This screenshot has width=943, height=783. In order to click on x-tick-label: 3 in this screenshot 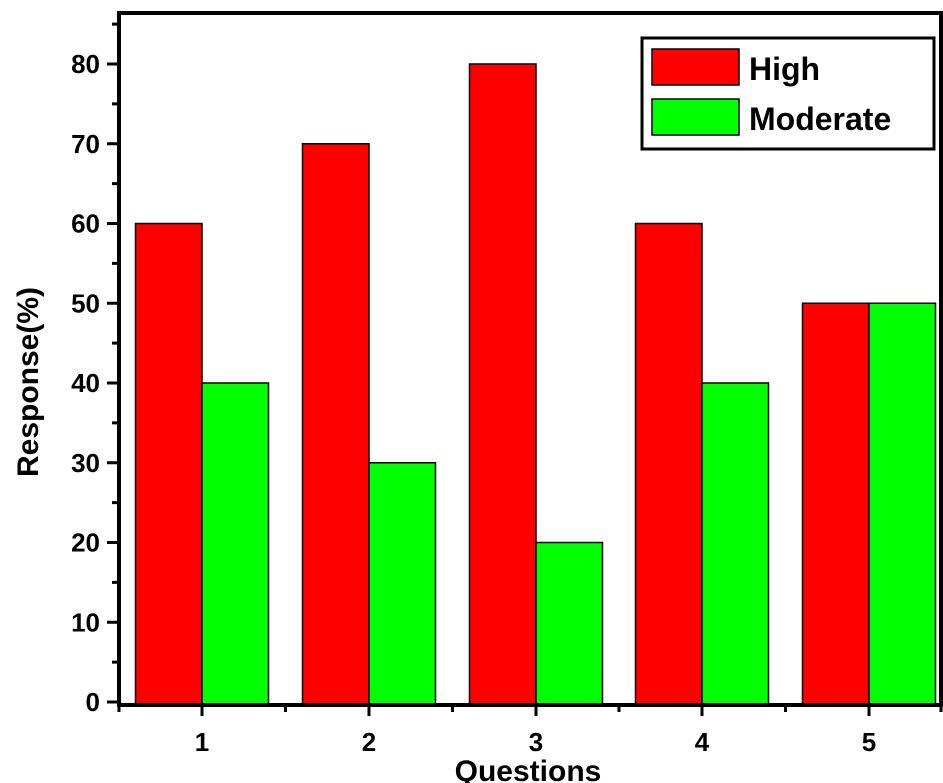, I will do `click(536, 742)`.